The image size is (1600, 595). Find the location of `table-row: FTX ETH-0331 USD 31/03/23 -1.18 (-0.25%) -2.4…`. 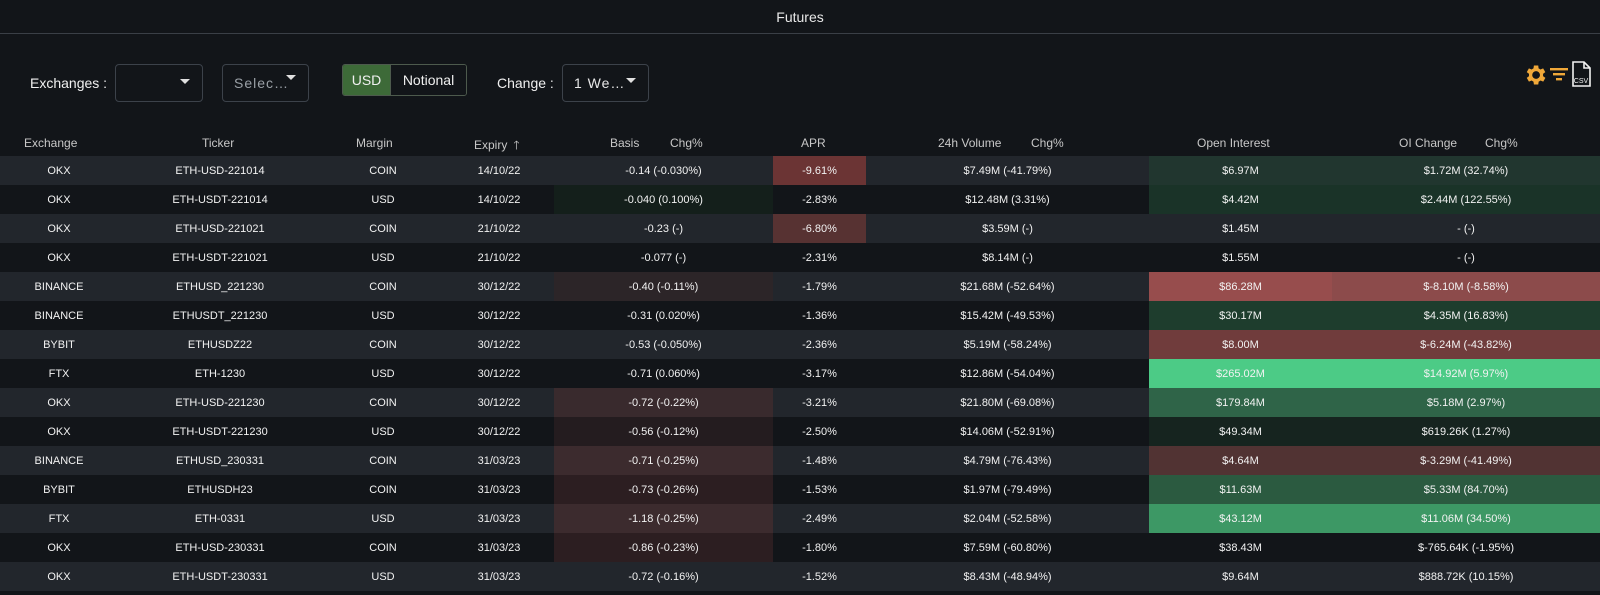

table-row: FTX ETH-0331 USD 31/03/23 -1.18 (-0.25%) -2.4… is located at coordinates (800, 518).